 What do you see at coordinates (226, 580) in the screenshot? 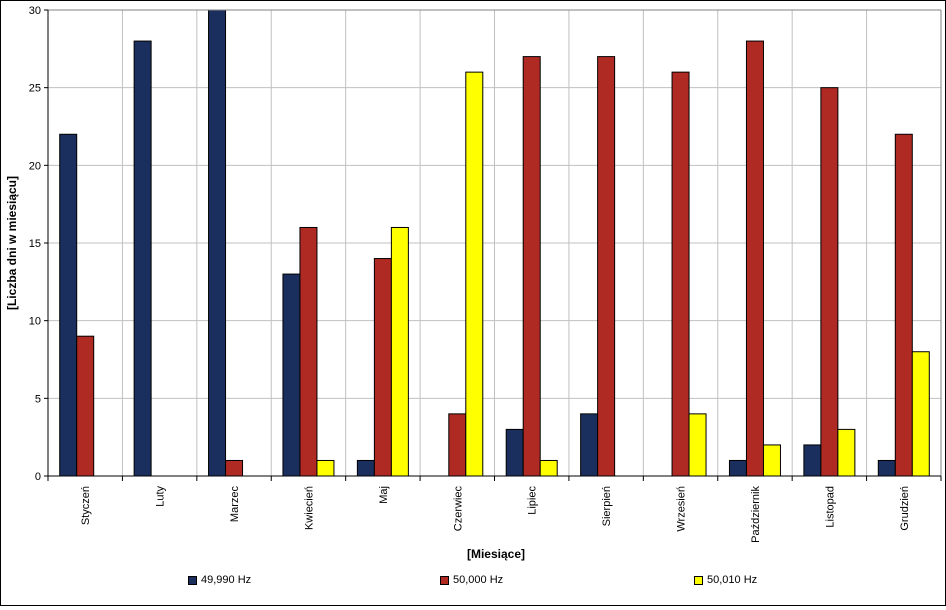
I see `legend-label: 49,990 Hz` at bounding box center [226, 580].